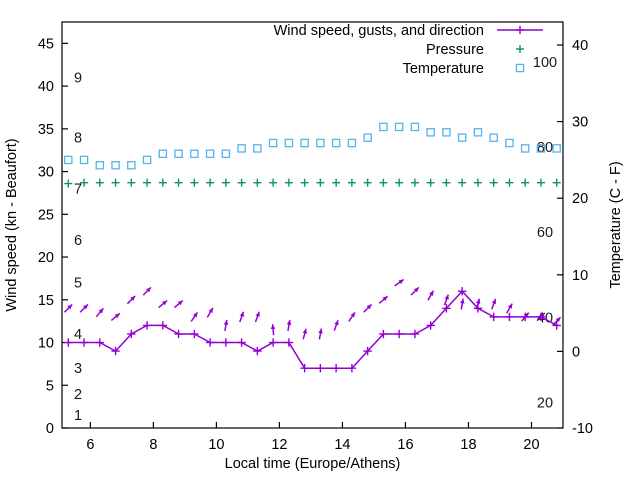 The width and height of the screenshot is (640, 480). Describe the element at coordinates (78, 79) in the screenshot. I see `beaufort-scale-label: 9` at that location.